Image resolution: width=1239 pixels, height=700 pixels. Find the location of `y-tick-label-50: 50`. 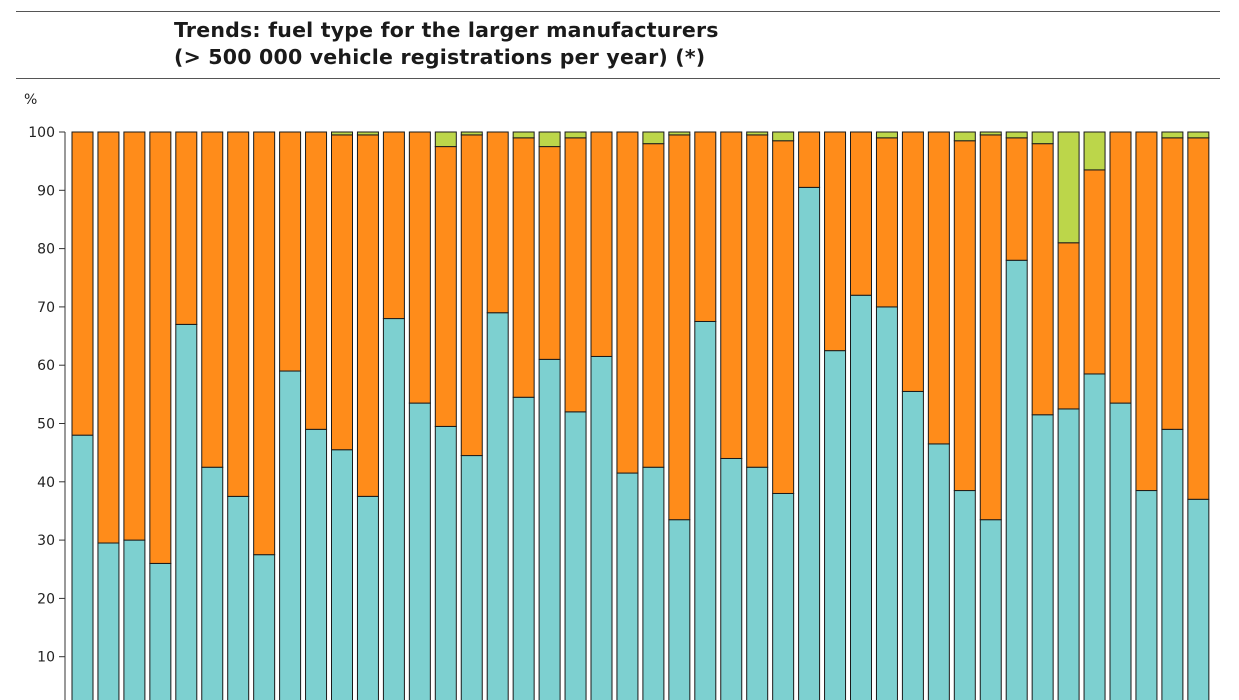

y-tick-label-50: 50 is located at coordinates (46, 425).